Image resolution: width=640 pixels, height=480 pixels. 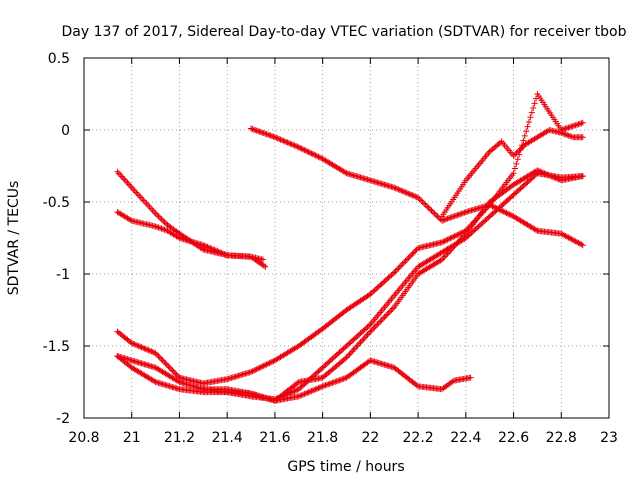 I want to click on y-tick-label: -2, so click(x=63, y=419).